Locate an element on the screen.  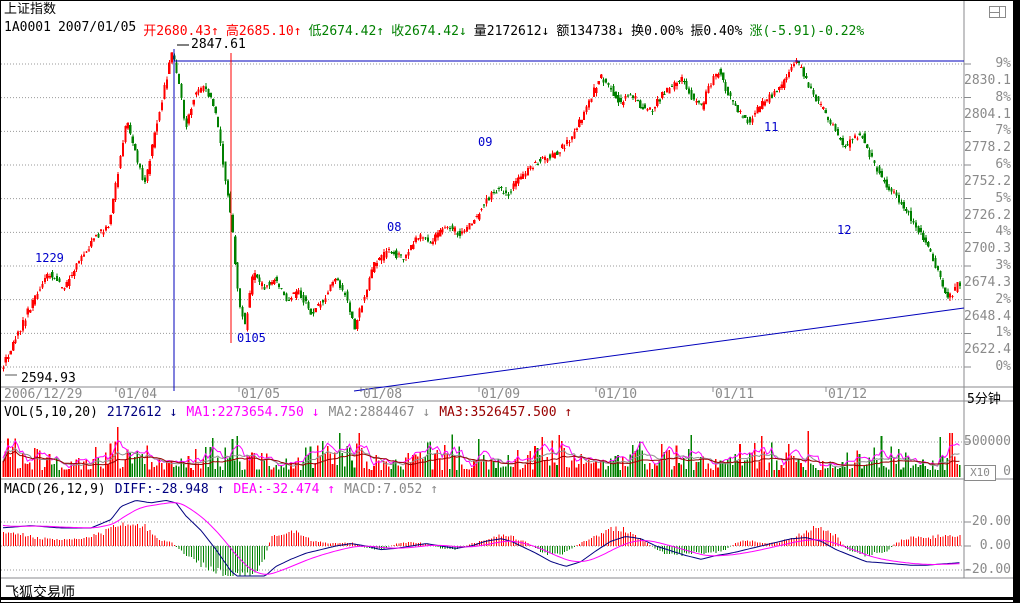
quote-field: 换0.00% is located at coordinates (657, 31).